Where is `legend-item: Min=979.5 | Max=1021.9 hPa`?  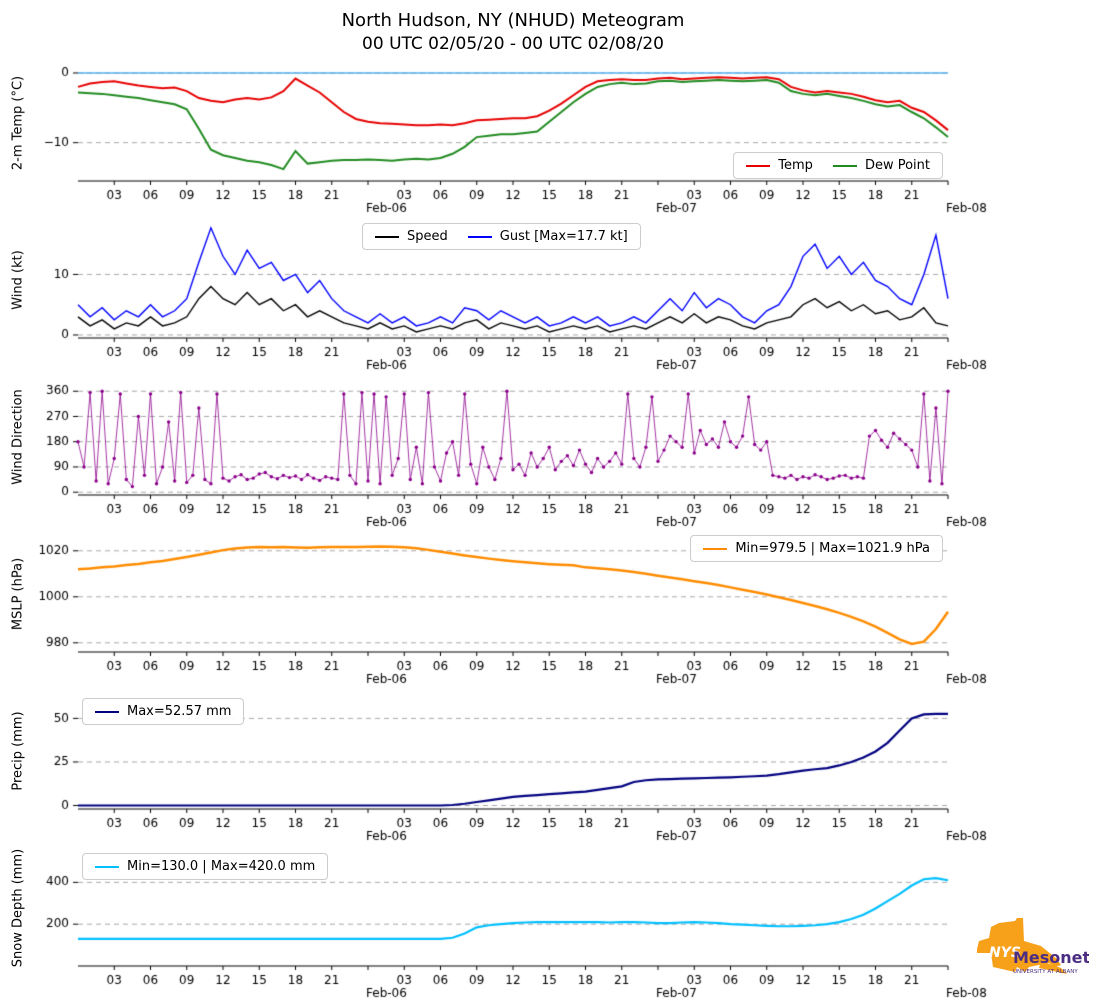 legend-item: Min=979.5 | Max=1021.9 hPa is located at coordinates (816, 548).